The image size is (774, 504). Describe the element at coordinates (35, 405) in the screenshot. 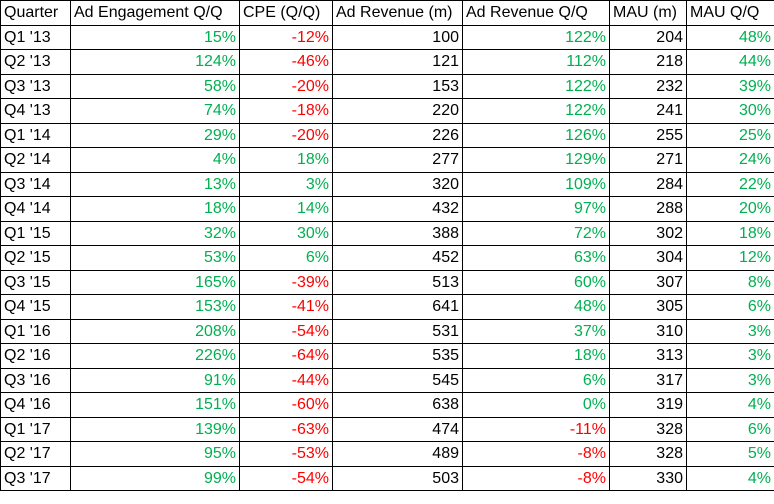

I see `quarter-cell: Q4 '16` at that location.